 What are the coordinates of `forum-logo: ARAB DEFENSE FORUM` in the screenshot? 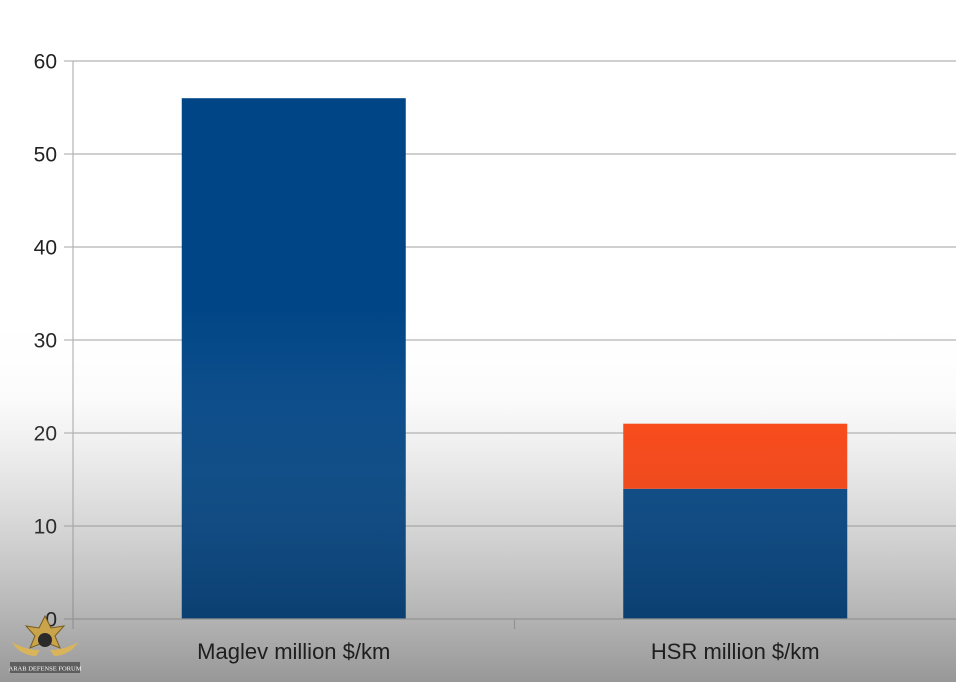 It's located at (45, 643).